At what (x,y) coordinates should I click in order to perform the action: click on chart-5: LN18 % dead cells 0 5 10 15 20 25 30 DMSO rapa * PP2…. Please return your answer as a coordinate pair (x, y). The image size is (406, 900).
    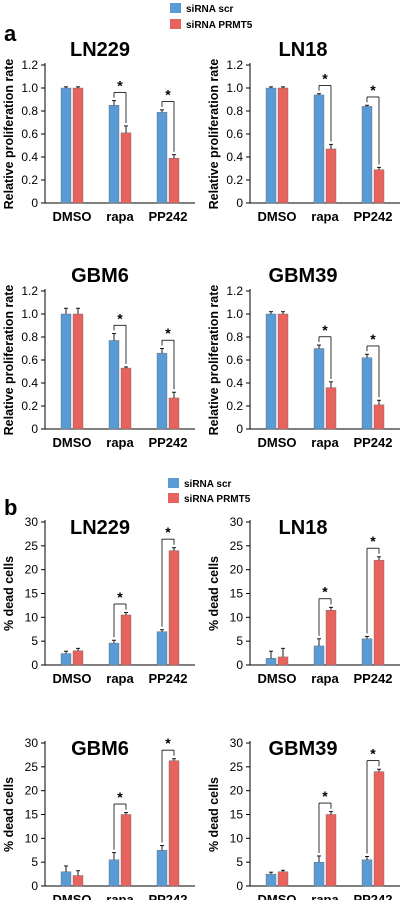
    Looking at the image, I should click on (303, 600).